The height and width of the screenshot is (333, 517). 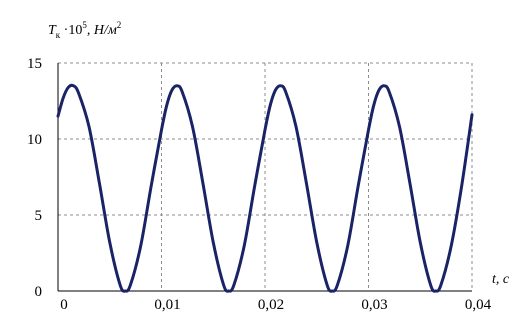 I want to click on x-tick-label: 0,01, so click(x=167, y=305).